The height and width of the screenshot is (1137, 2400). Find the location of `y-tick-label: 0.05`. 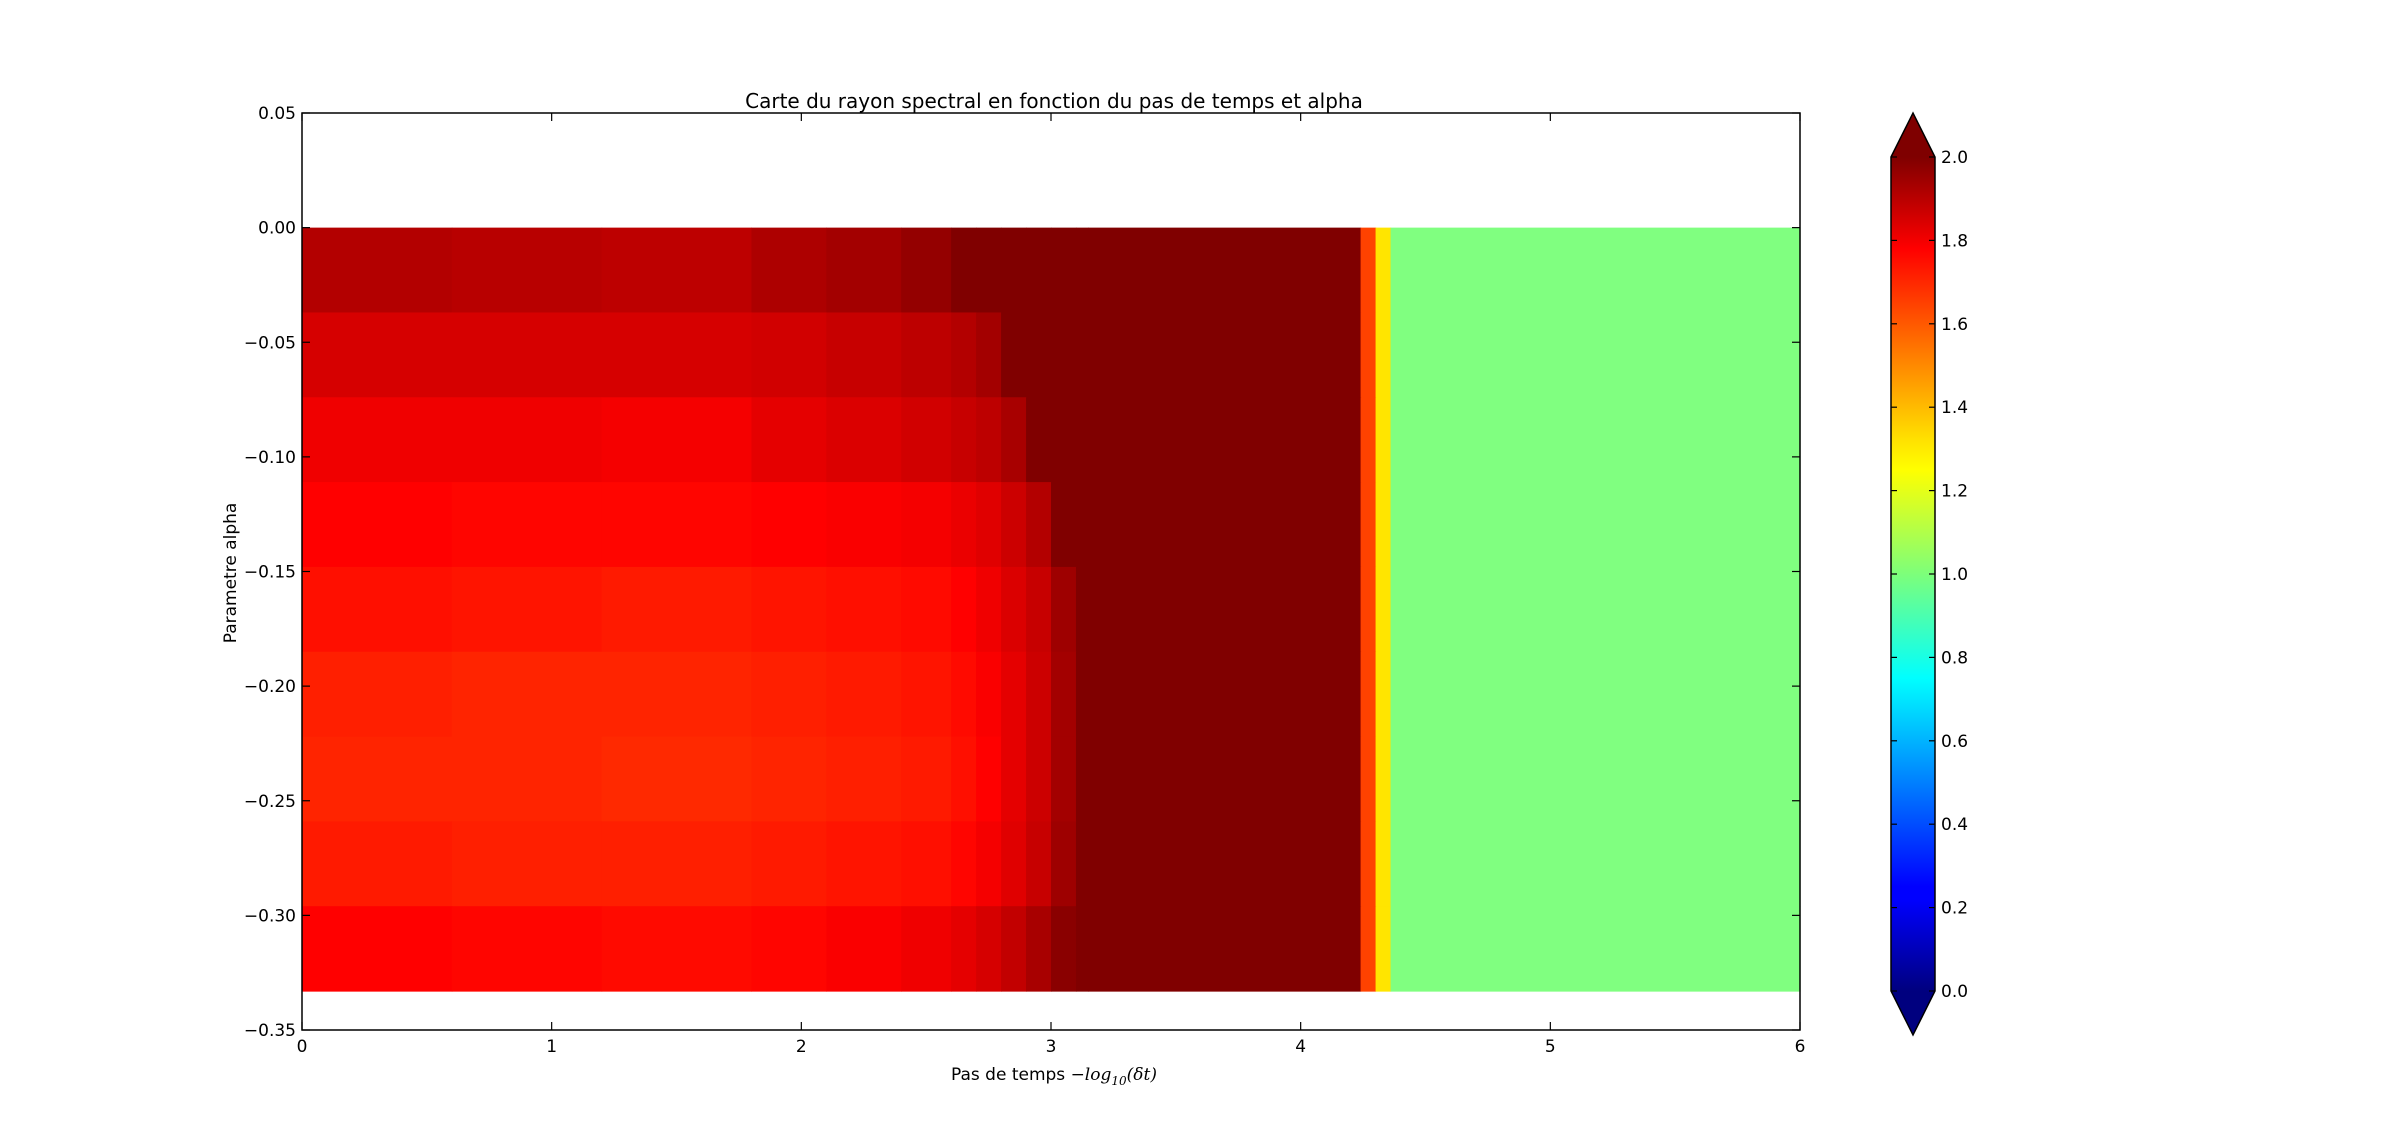

y-tick-label: 0.05 is located at coordinates (277, 114).